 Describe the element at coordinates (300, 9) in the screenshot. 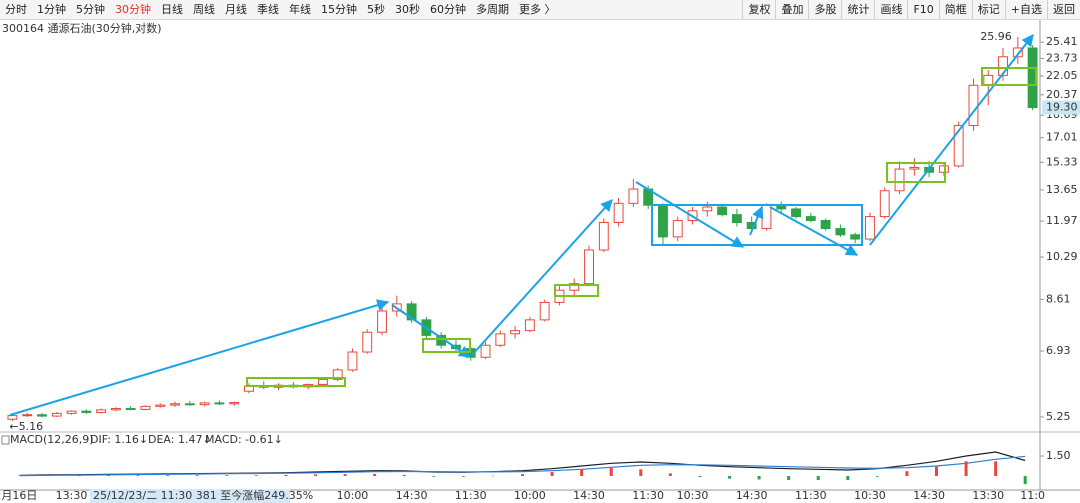

I see `period-tab: 年线` at that location.